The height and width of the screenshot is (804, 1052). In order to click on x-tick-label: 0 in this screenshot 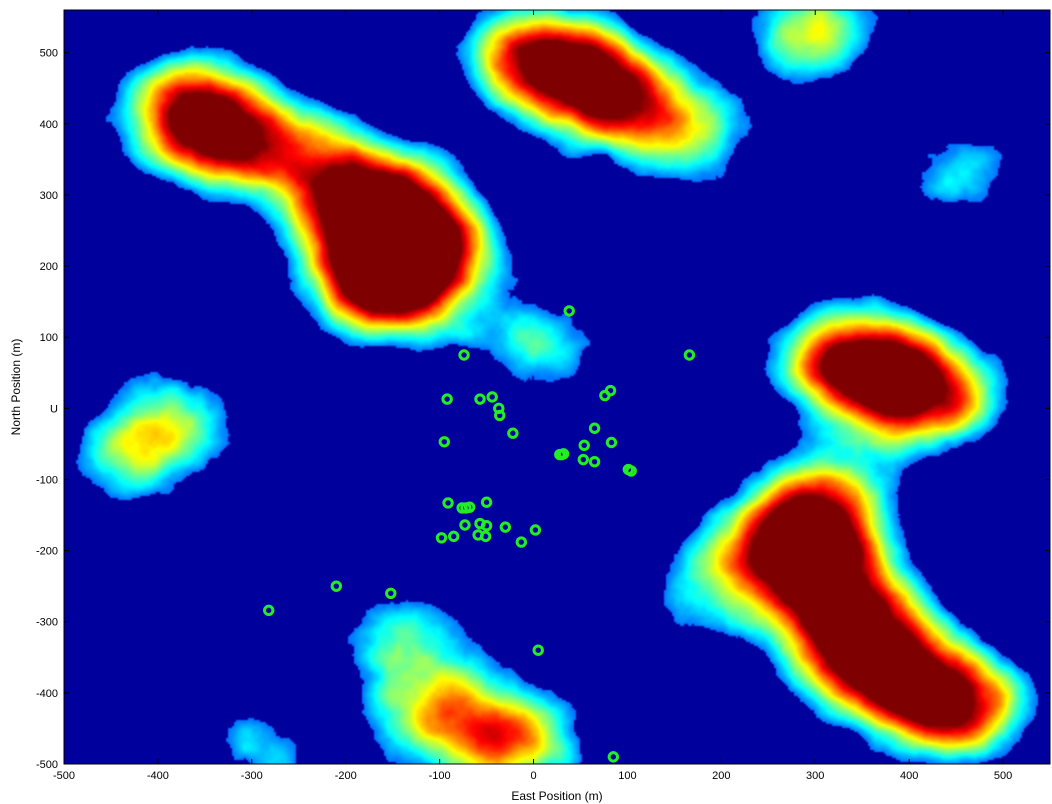, I will do `click(533, 776)`.